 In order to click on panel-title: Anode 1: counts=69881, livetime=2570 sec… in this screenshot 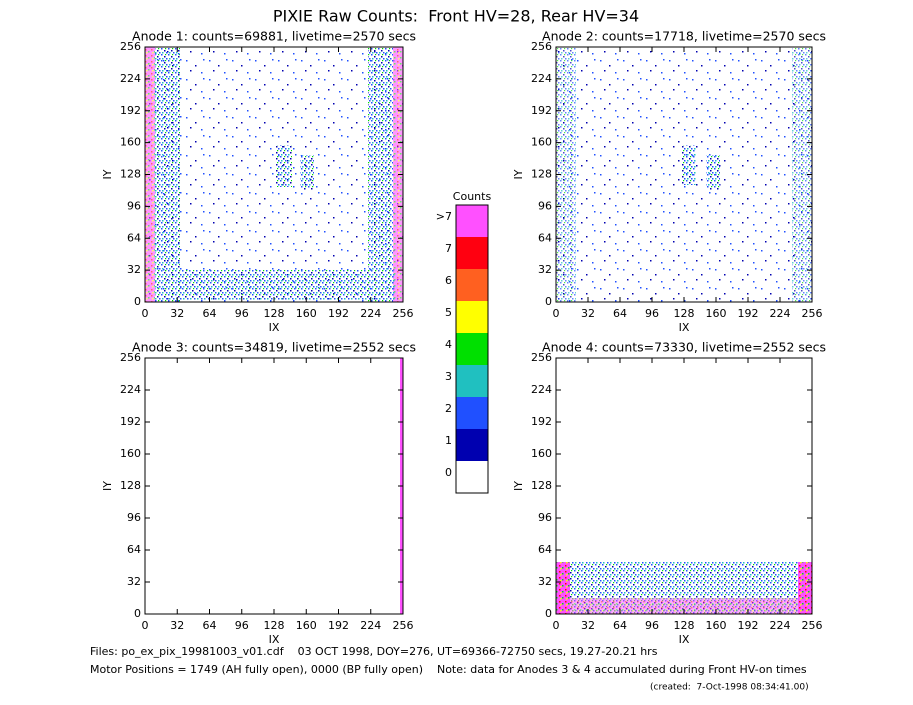, I will do `click(274, 36)`.